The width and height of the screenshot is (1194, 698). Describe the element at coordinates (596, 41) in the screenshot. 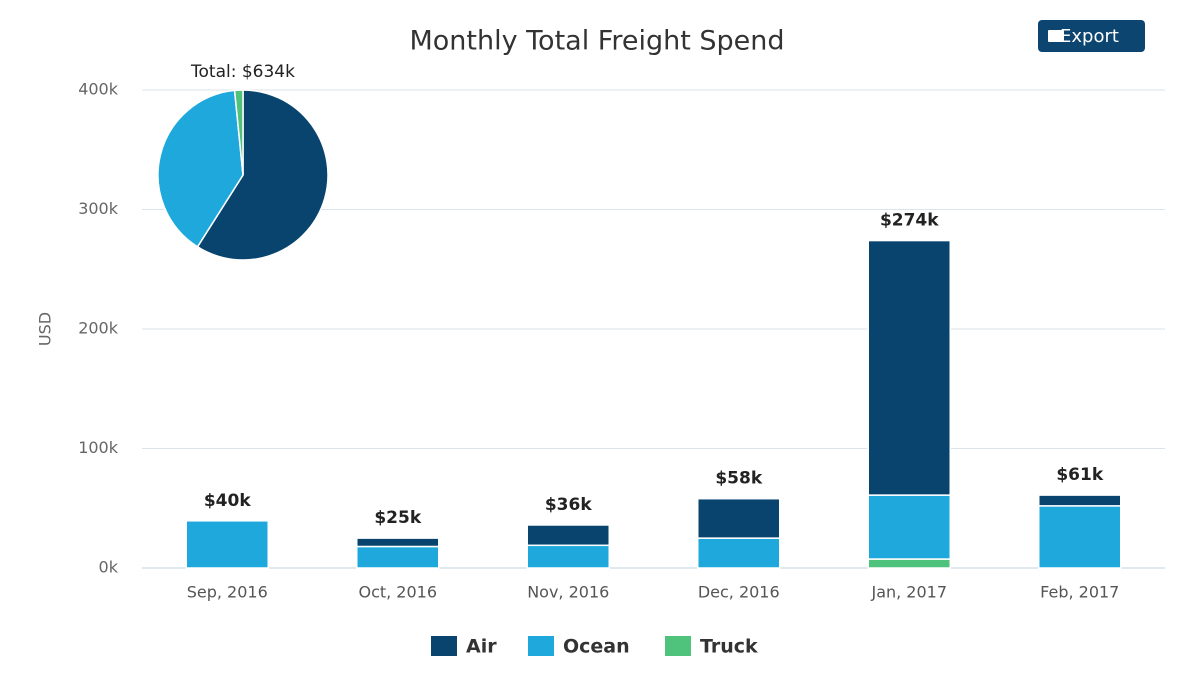

I see `chart-title: Monthly Total Freight Spend` at that location.